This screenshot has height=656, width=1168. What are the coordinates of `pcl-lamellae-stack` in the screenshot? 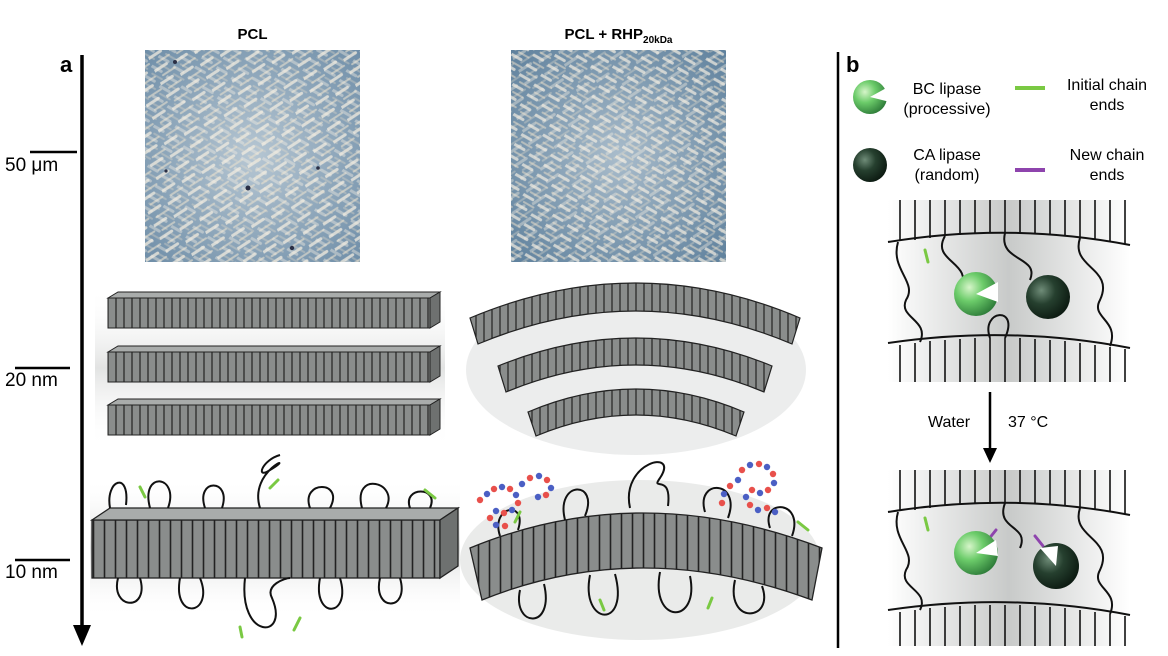 It's located at (270, 368).